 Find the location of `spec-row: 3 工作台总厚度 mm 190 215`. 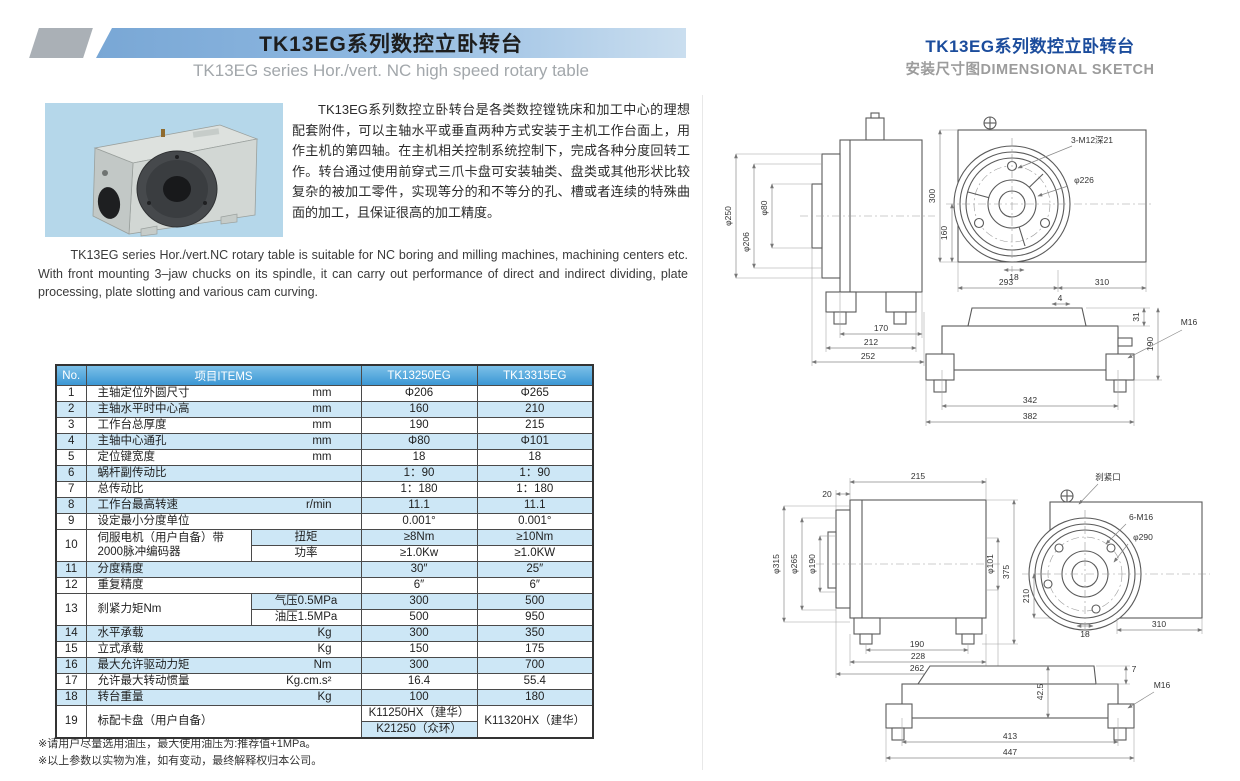

spec-row: 3 工作台总厚度 mm 190 215 is located at coordinates (324, 425).